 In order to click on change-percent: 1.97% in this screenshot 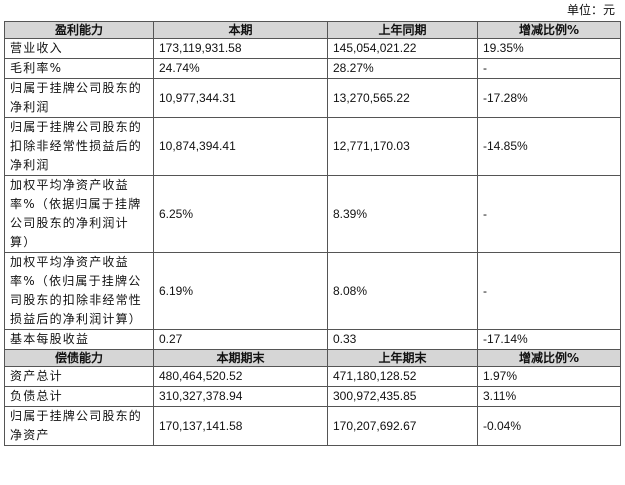, I will do `click(549, 376)`.